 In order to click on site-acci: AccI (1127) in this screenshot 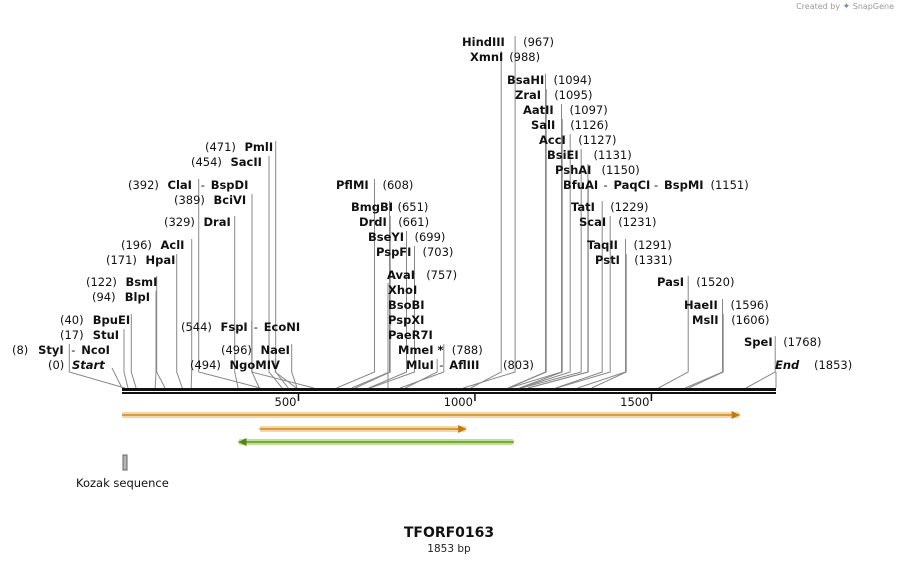, I will do `click(577, 140)`.